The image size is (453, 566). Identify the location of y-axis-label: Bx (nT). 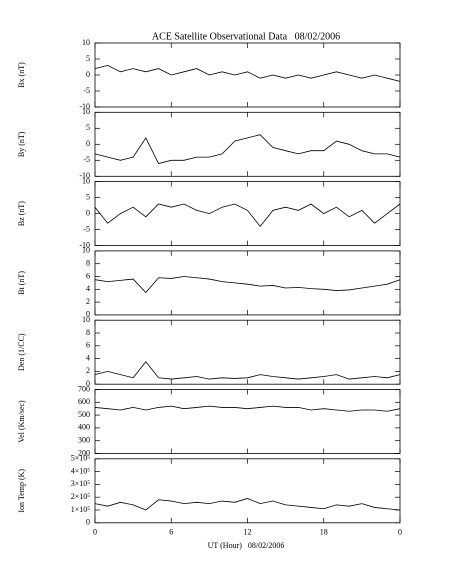
(21, 75).